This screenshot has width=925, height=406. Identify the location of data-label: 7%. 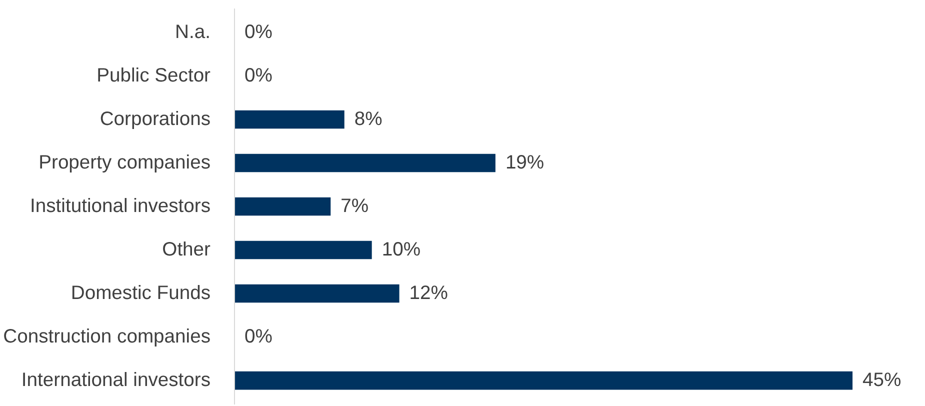
(354, 206).